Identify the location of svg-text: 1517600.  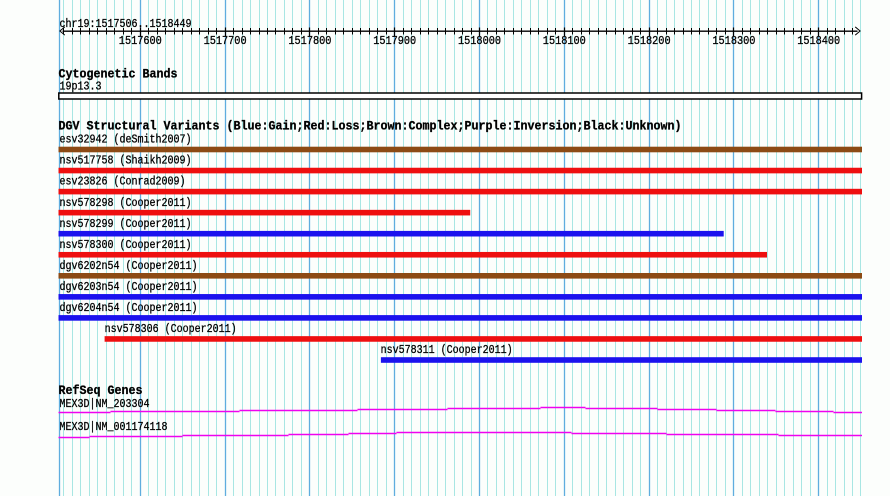
(140, 41).